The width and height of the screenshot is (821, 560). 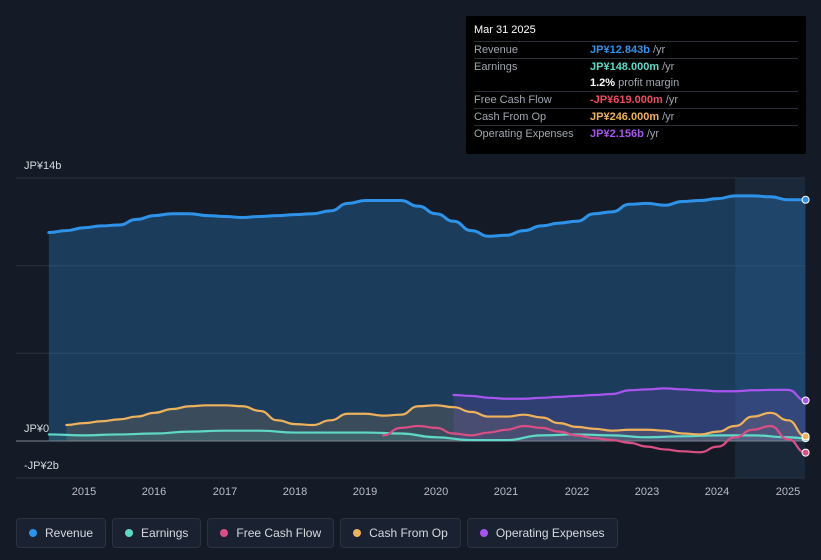 What do you see at coordinates (513, 100) in the screenshot?
I see `tooltip-label: Free Cash Flow` at bounding box center [513, 100].